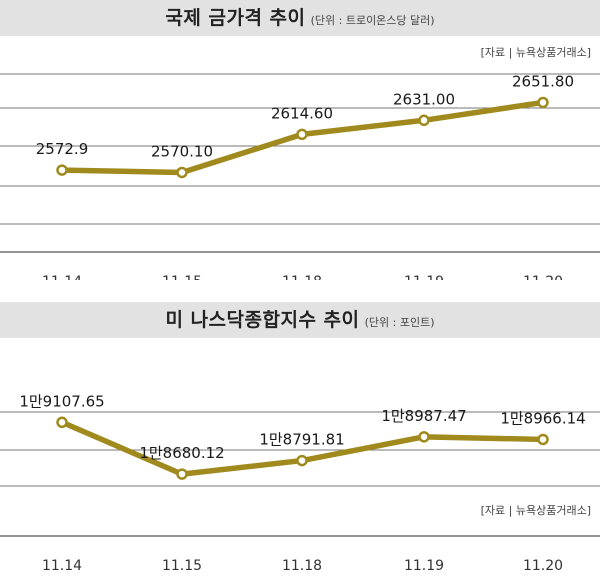 The width and height of the screenshot is (600, 576). What do you see at coordinates (399, 322) in the screenshot?
I see `chart2-unit: (단위 : 포인트)` at bounding box center [399, 322].